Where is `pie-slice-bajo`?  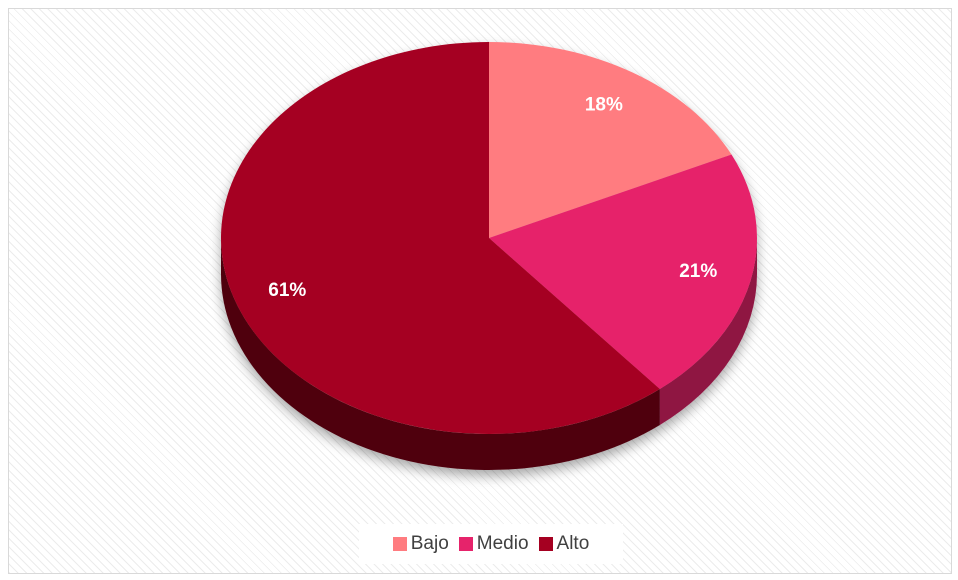
pie-slice-bajo is located at coordinates (610, 140).